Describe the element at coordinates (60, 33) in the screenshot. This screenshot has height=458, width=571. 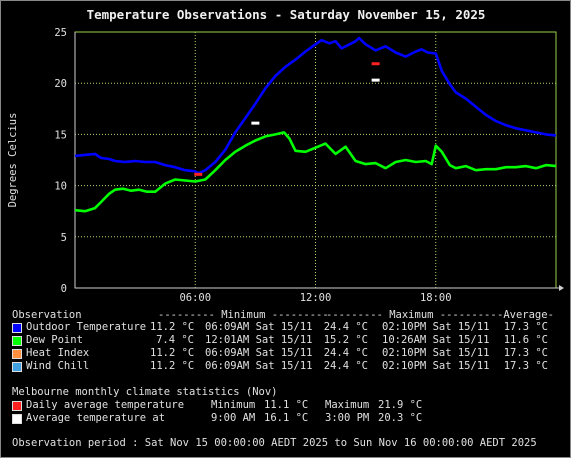
I see `y-tick-label: 25` at that location.